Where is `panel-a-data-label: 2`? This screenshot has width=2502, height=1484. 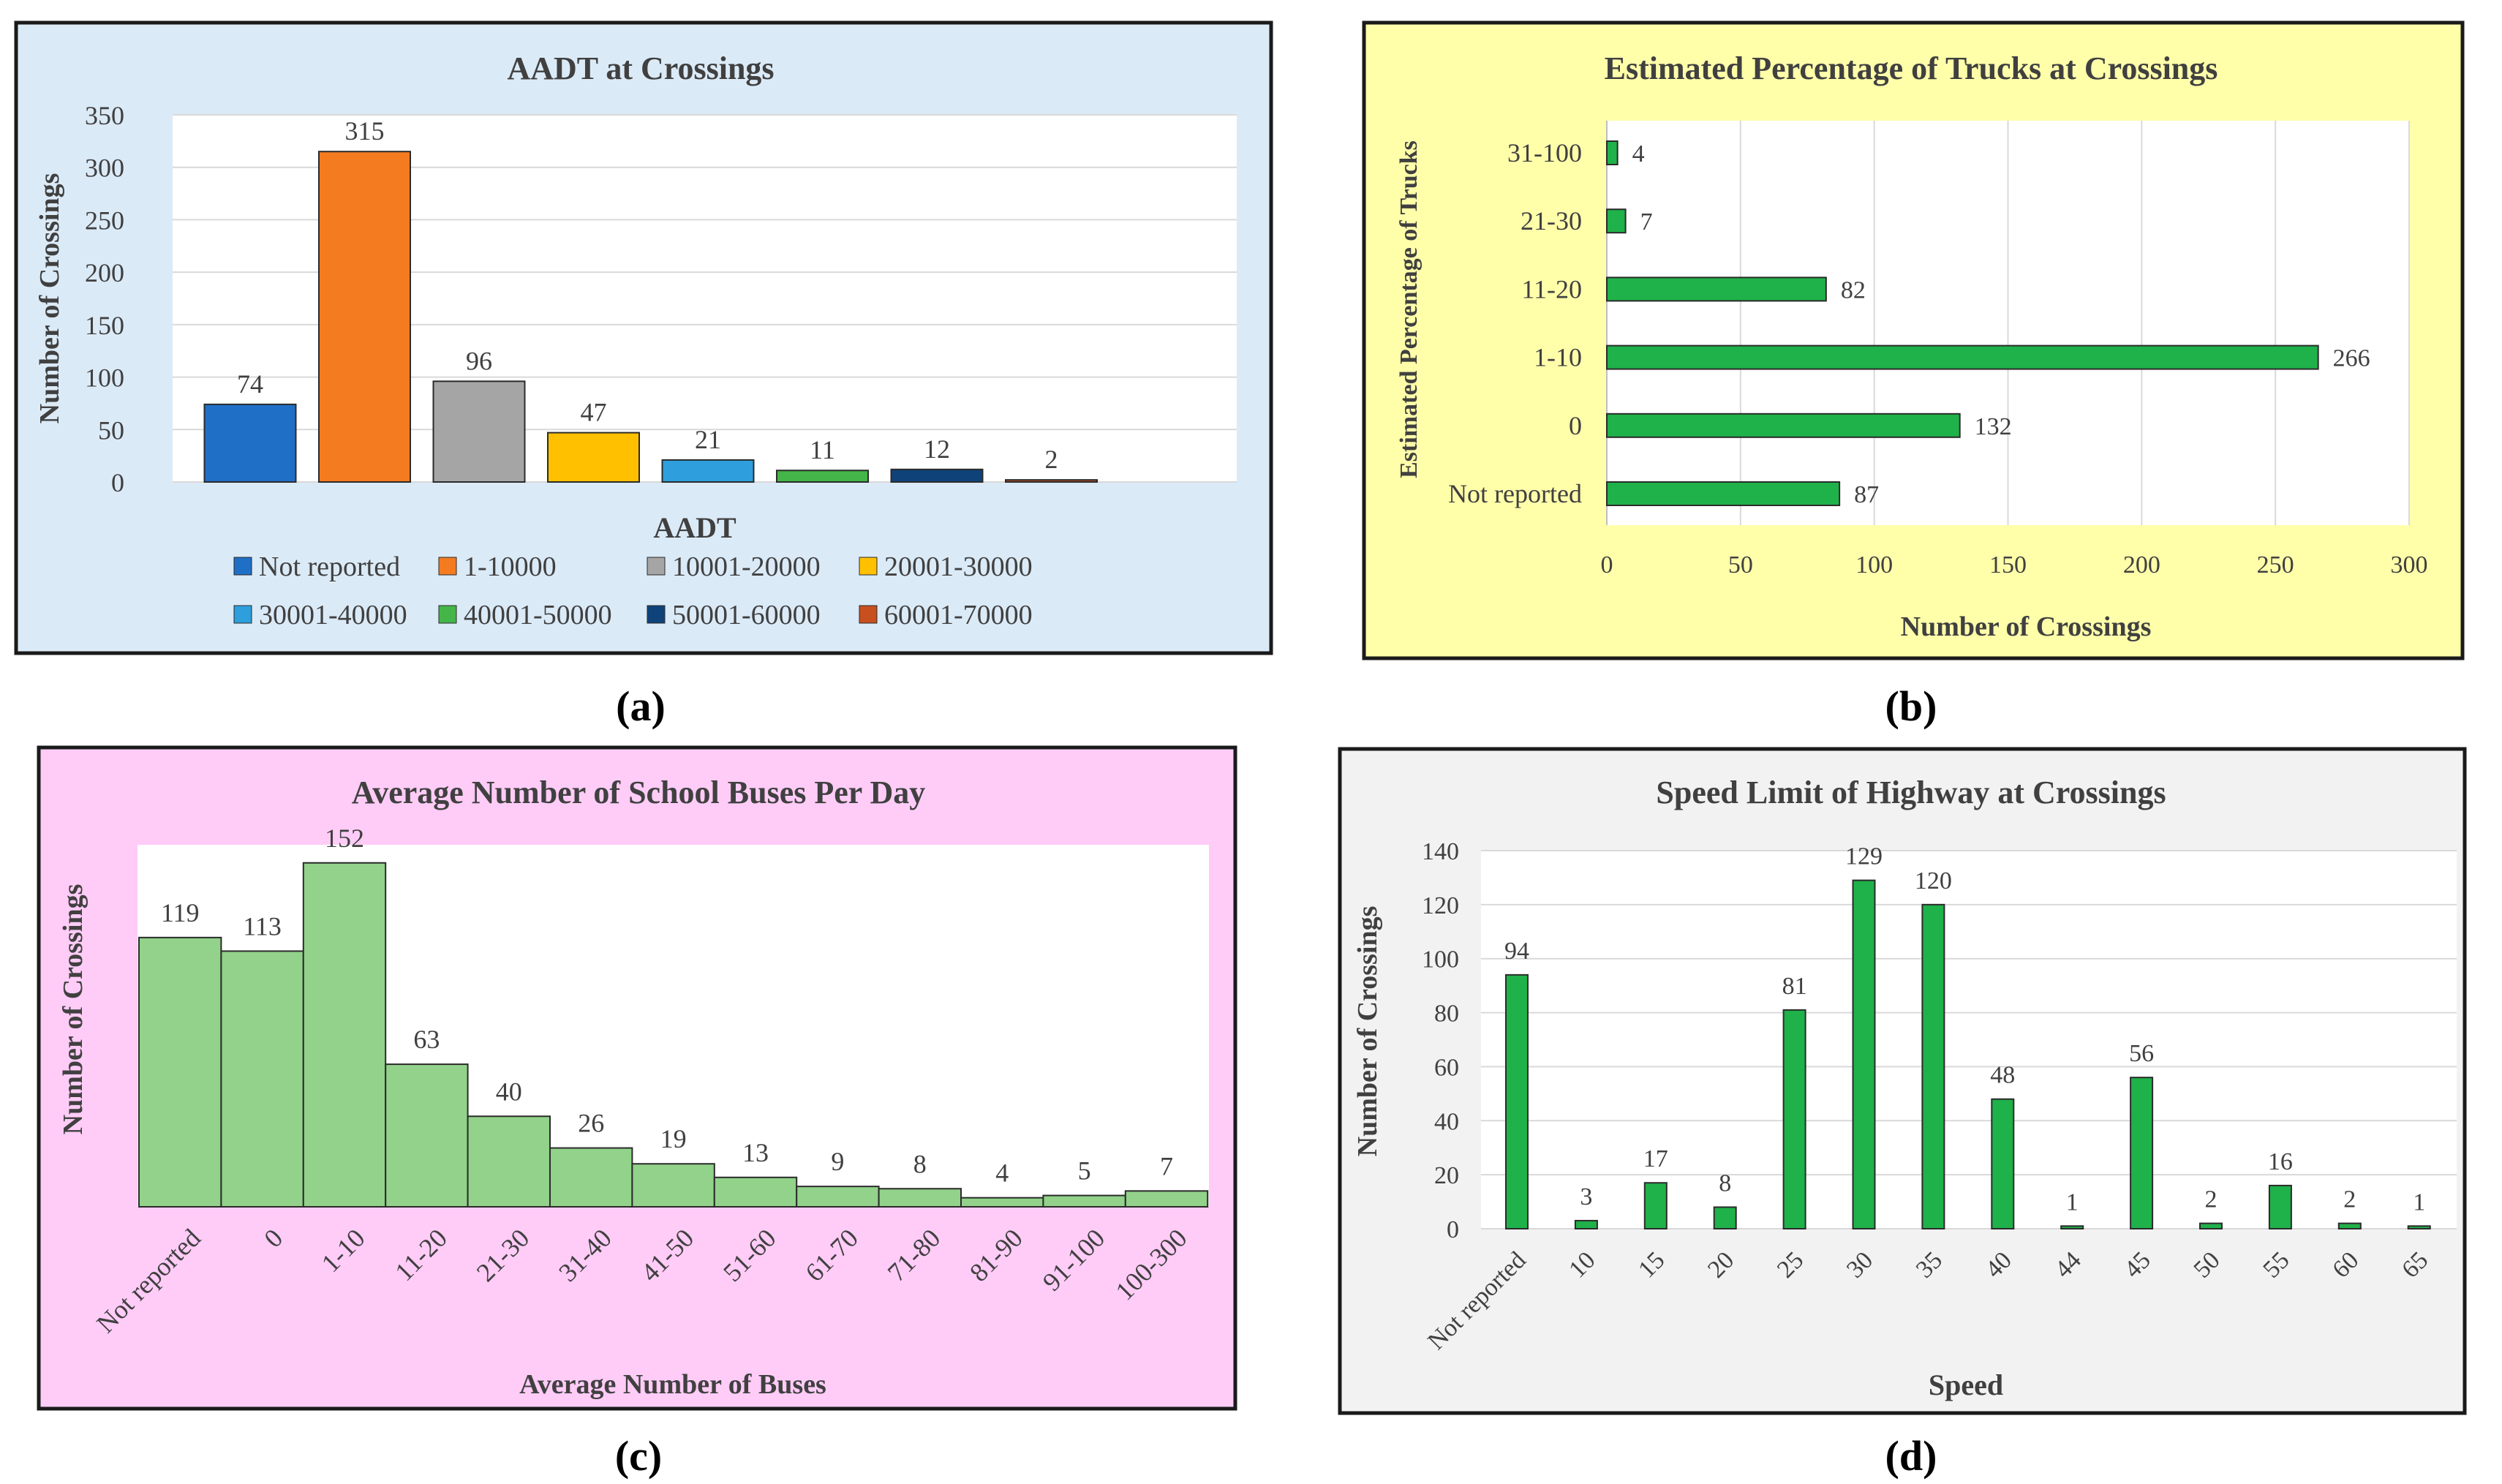
panel-a-data-label: 2 is located at coordinates (1052, 459).